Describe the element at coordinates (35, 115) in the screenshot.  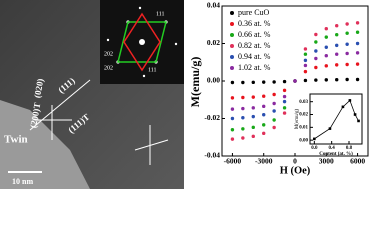
I see `micrograph-label: (200)T` at that location.